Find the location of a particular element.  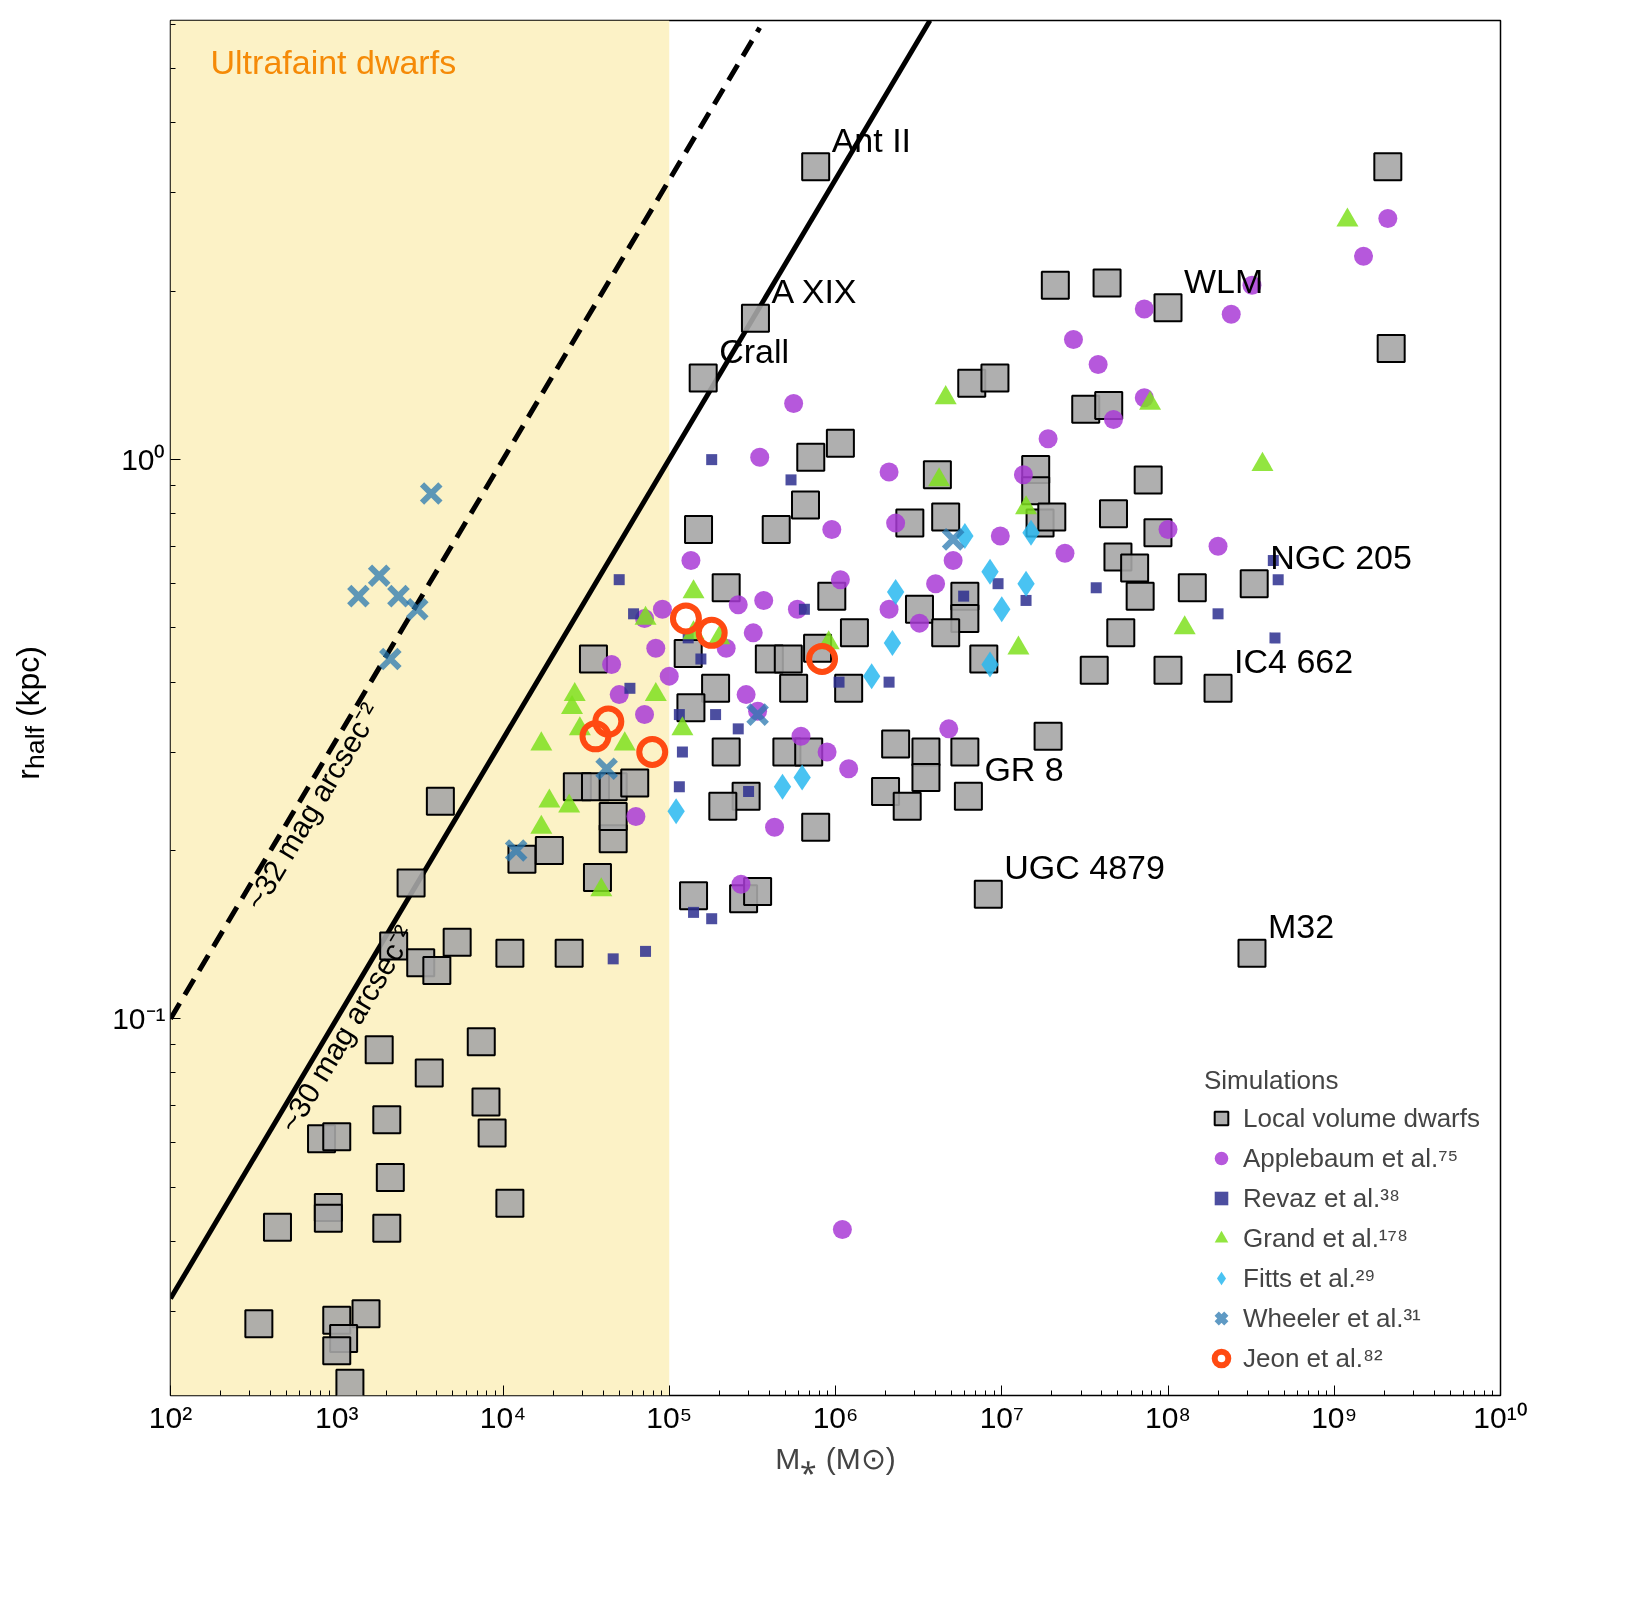

annotation: NGC 205 is located at coordinates (1341, 556).